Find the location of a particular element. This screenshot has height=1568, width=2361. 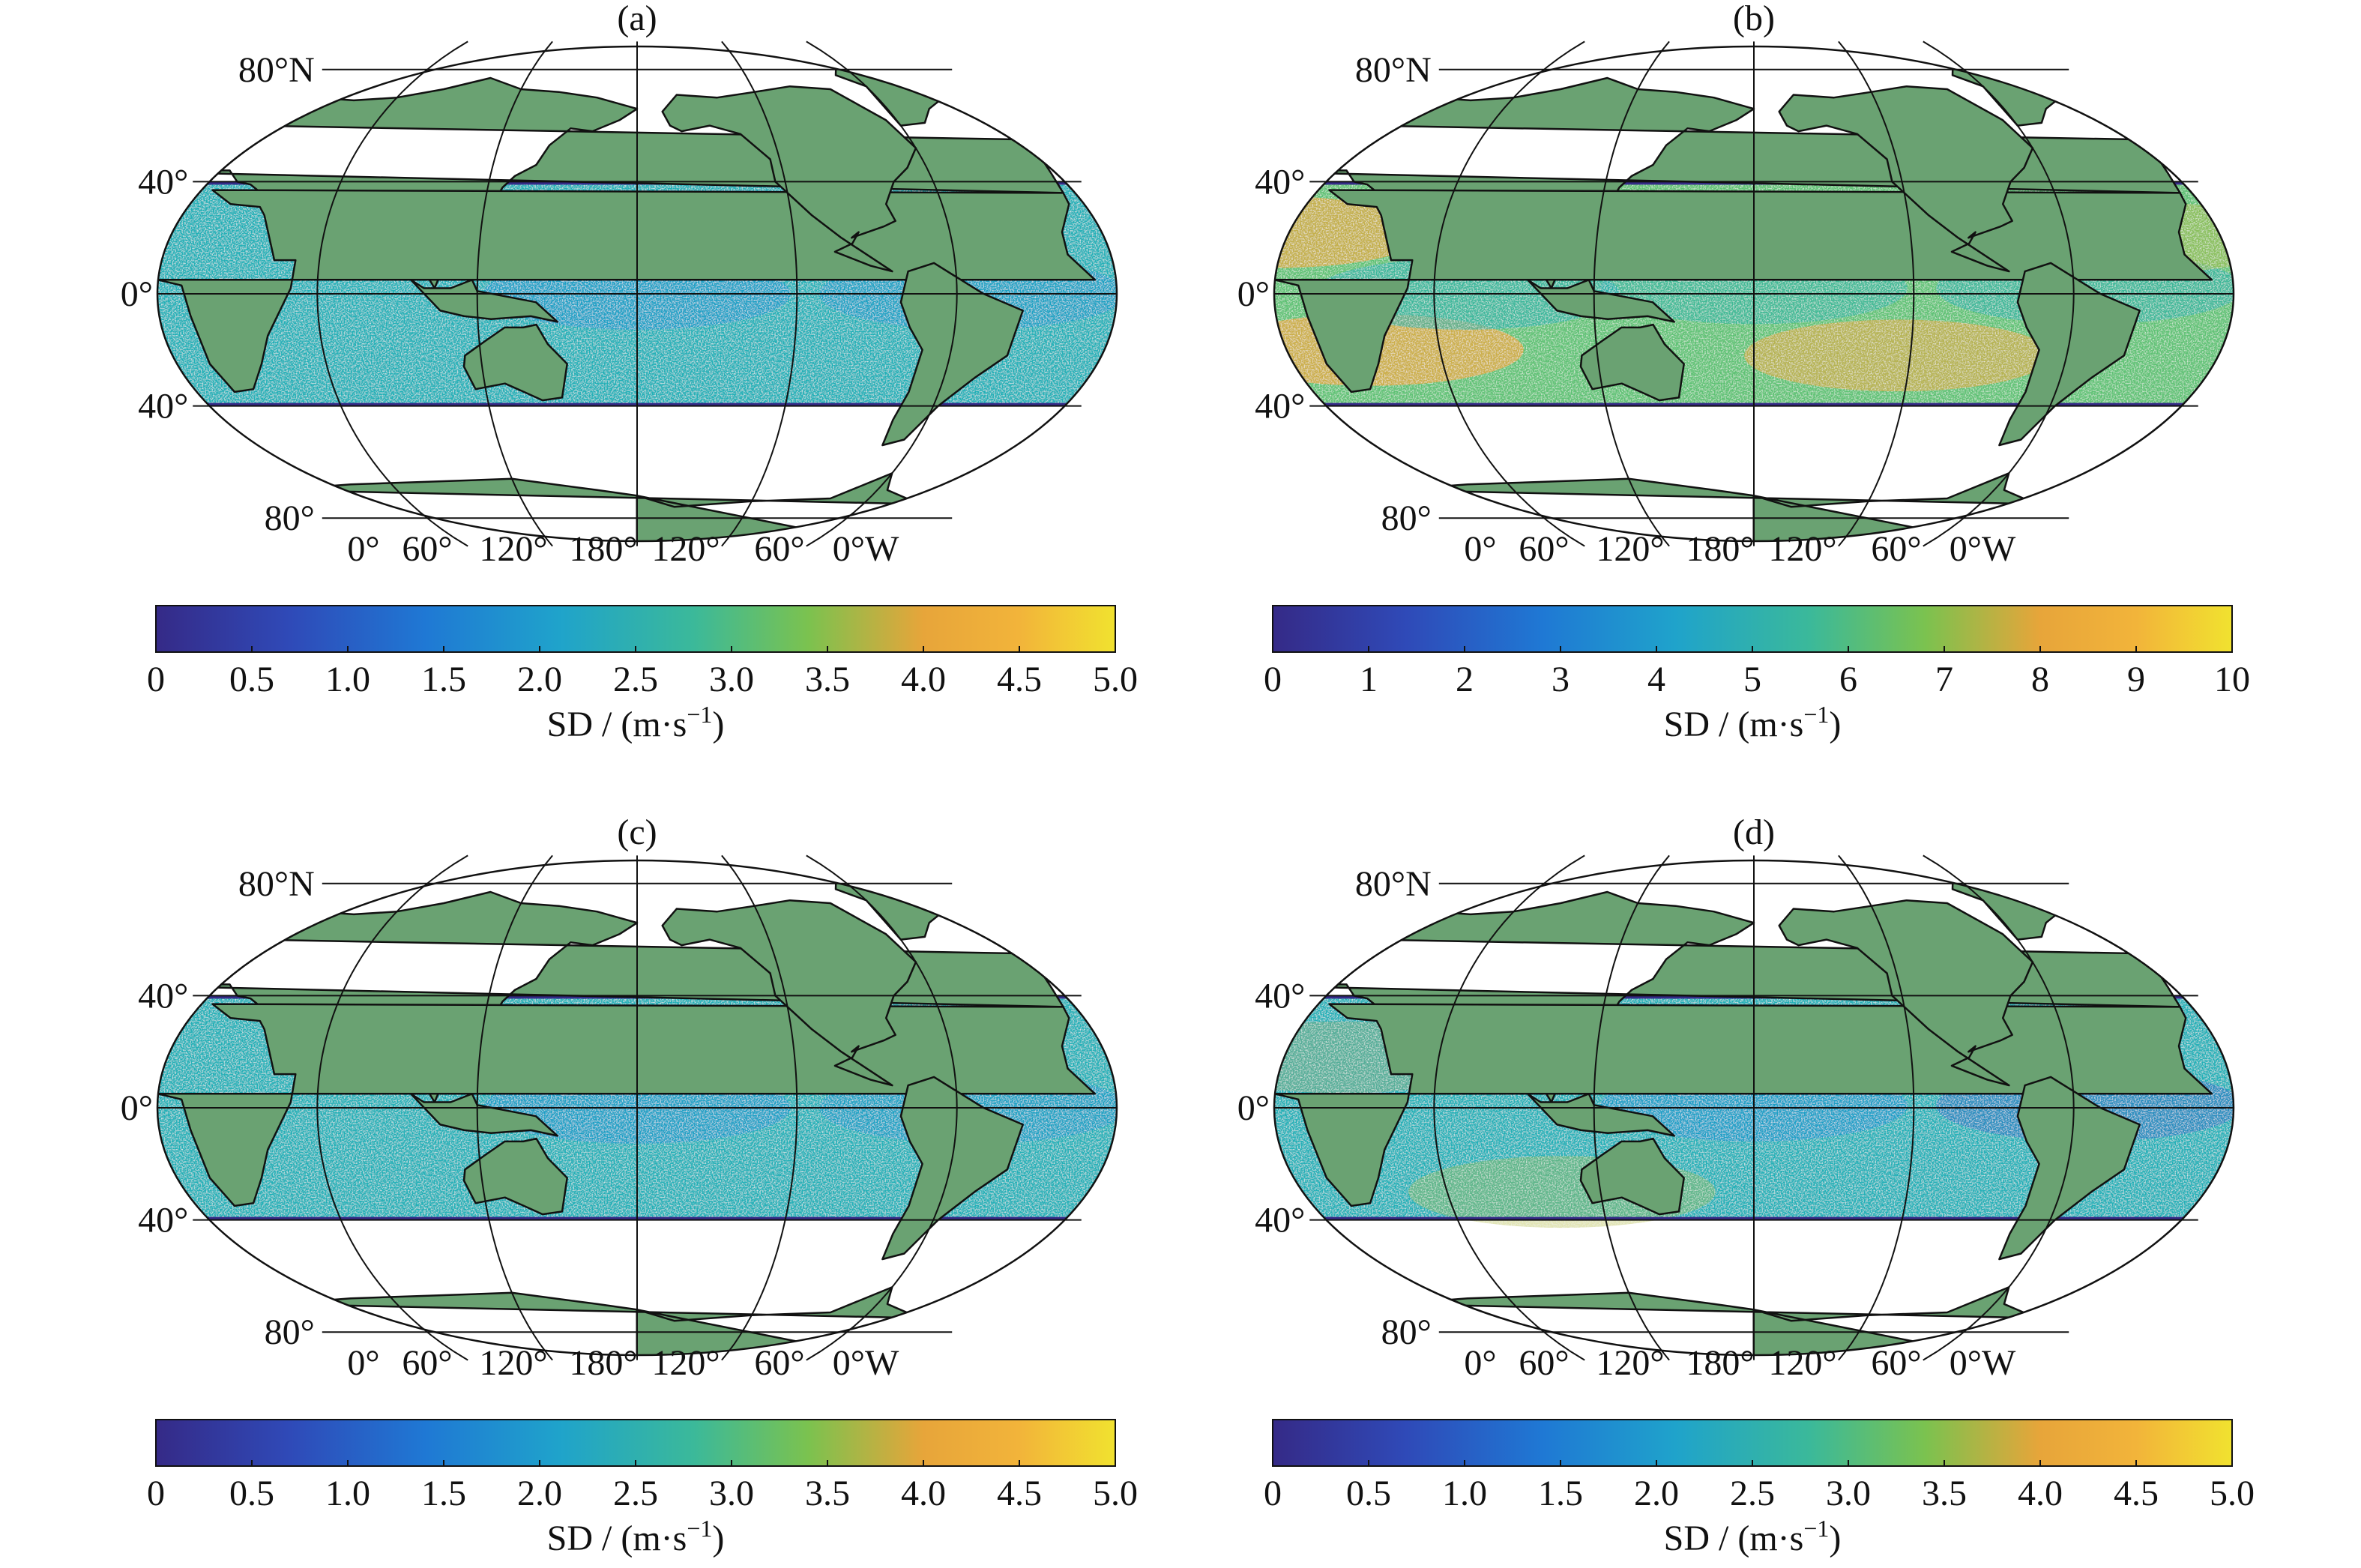

colorbar-tick-label: 10 is located at coordinates (2232, 679).